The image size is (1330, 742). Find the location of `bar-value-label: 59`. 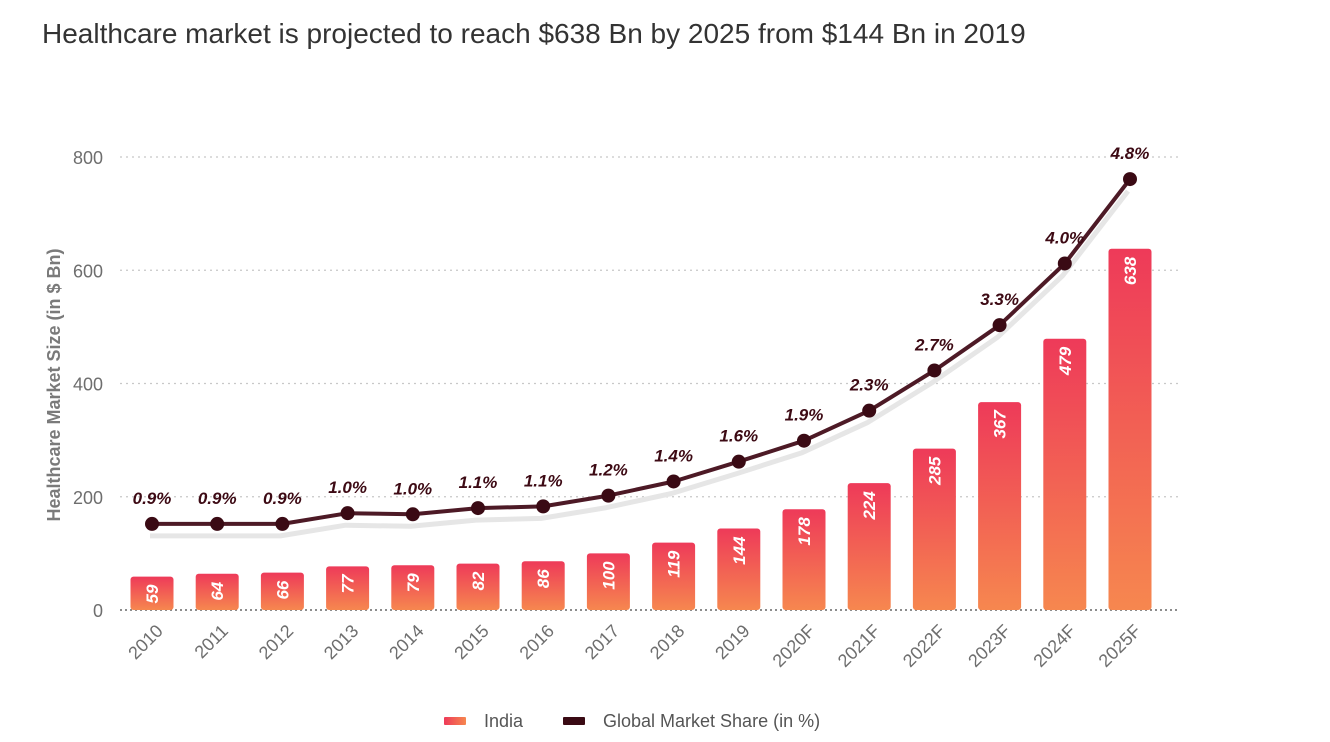

bar-value-label: 59 is located at coordinates (152, 593).